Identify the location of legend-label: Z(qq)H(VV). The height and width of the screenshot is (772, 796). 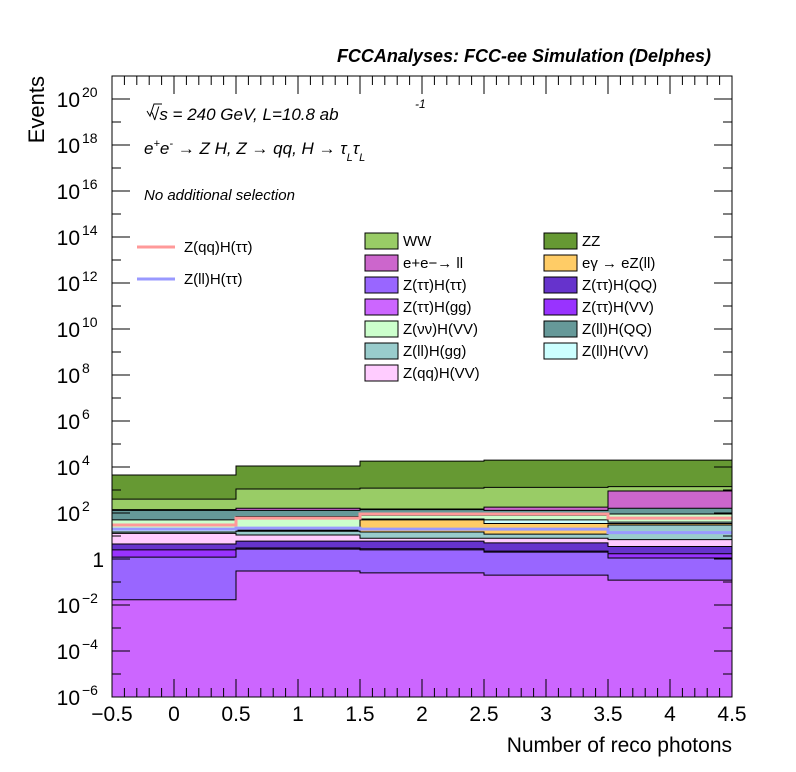
(441, 373).